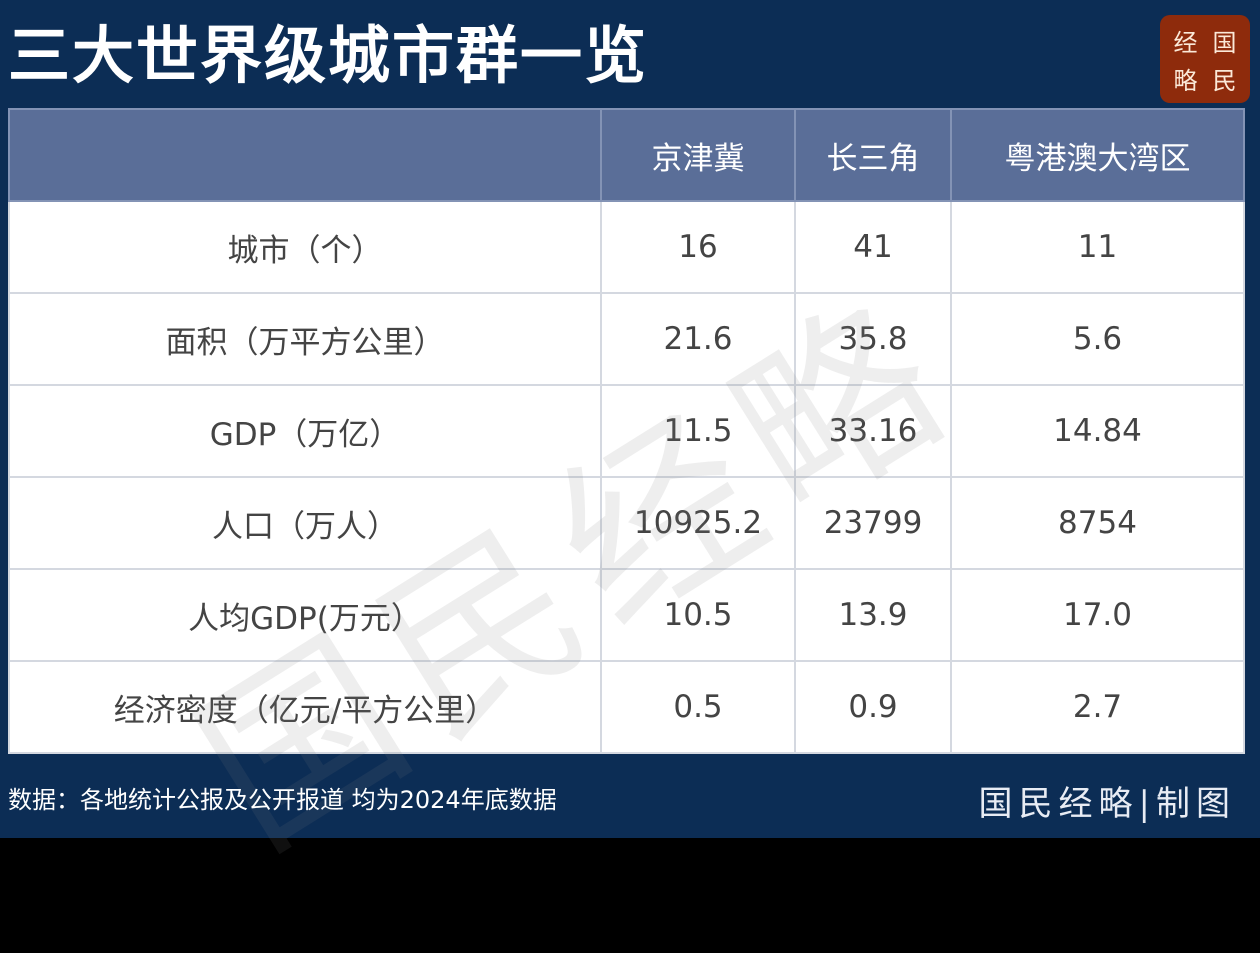 Image resolution: width=1260 pixels, height=953 pixels. I want to click on table-cell: 14.84, so click(1097, 431).